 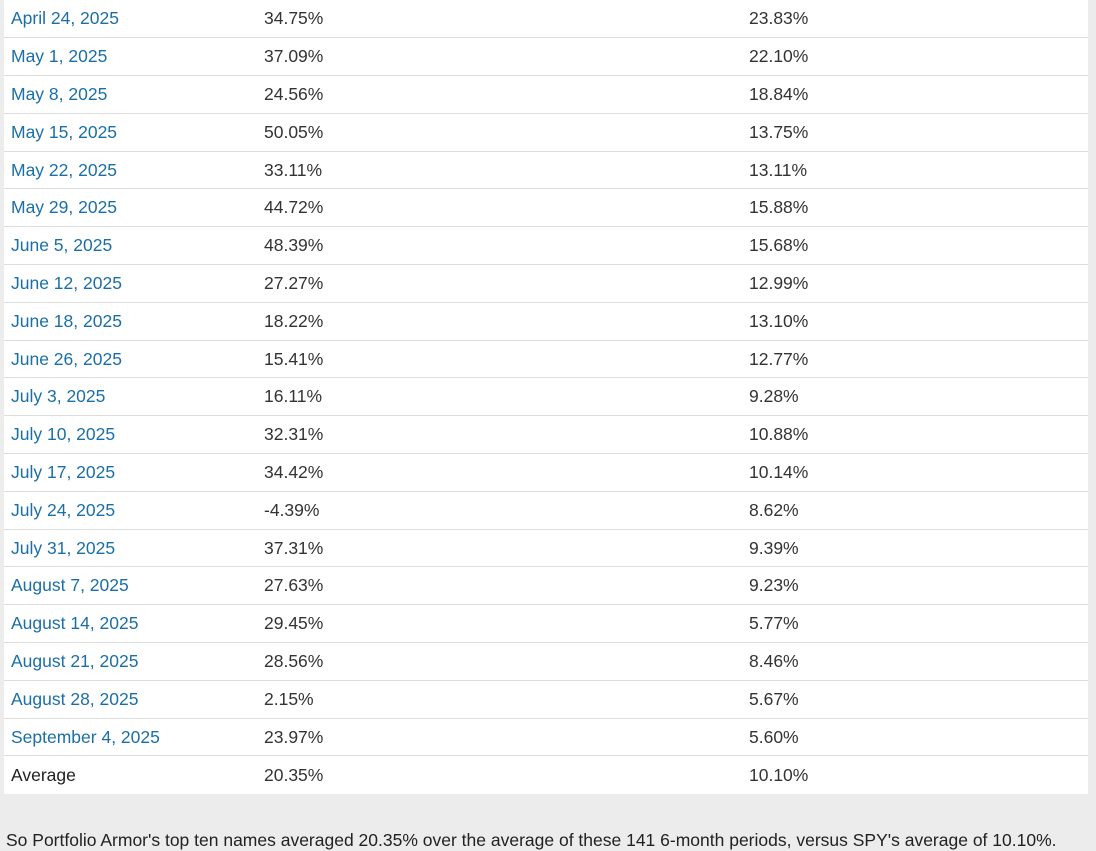 What do you see at coordinates (294, 623) in the screenshot?
I see `portfolio-return-cell: 29.45%` at bounding box center [294, 623].